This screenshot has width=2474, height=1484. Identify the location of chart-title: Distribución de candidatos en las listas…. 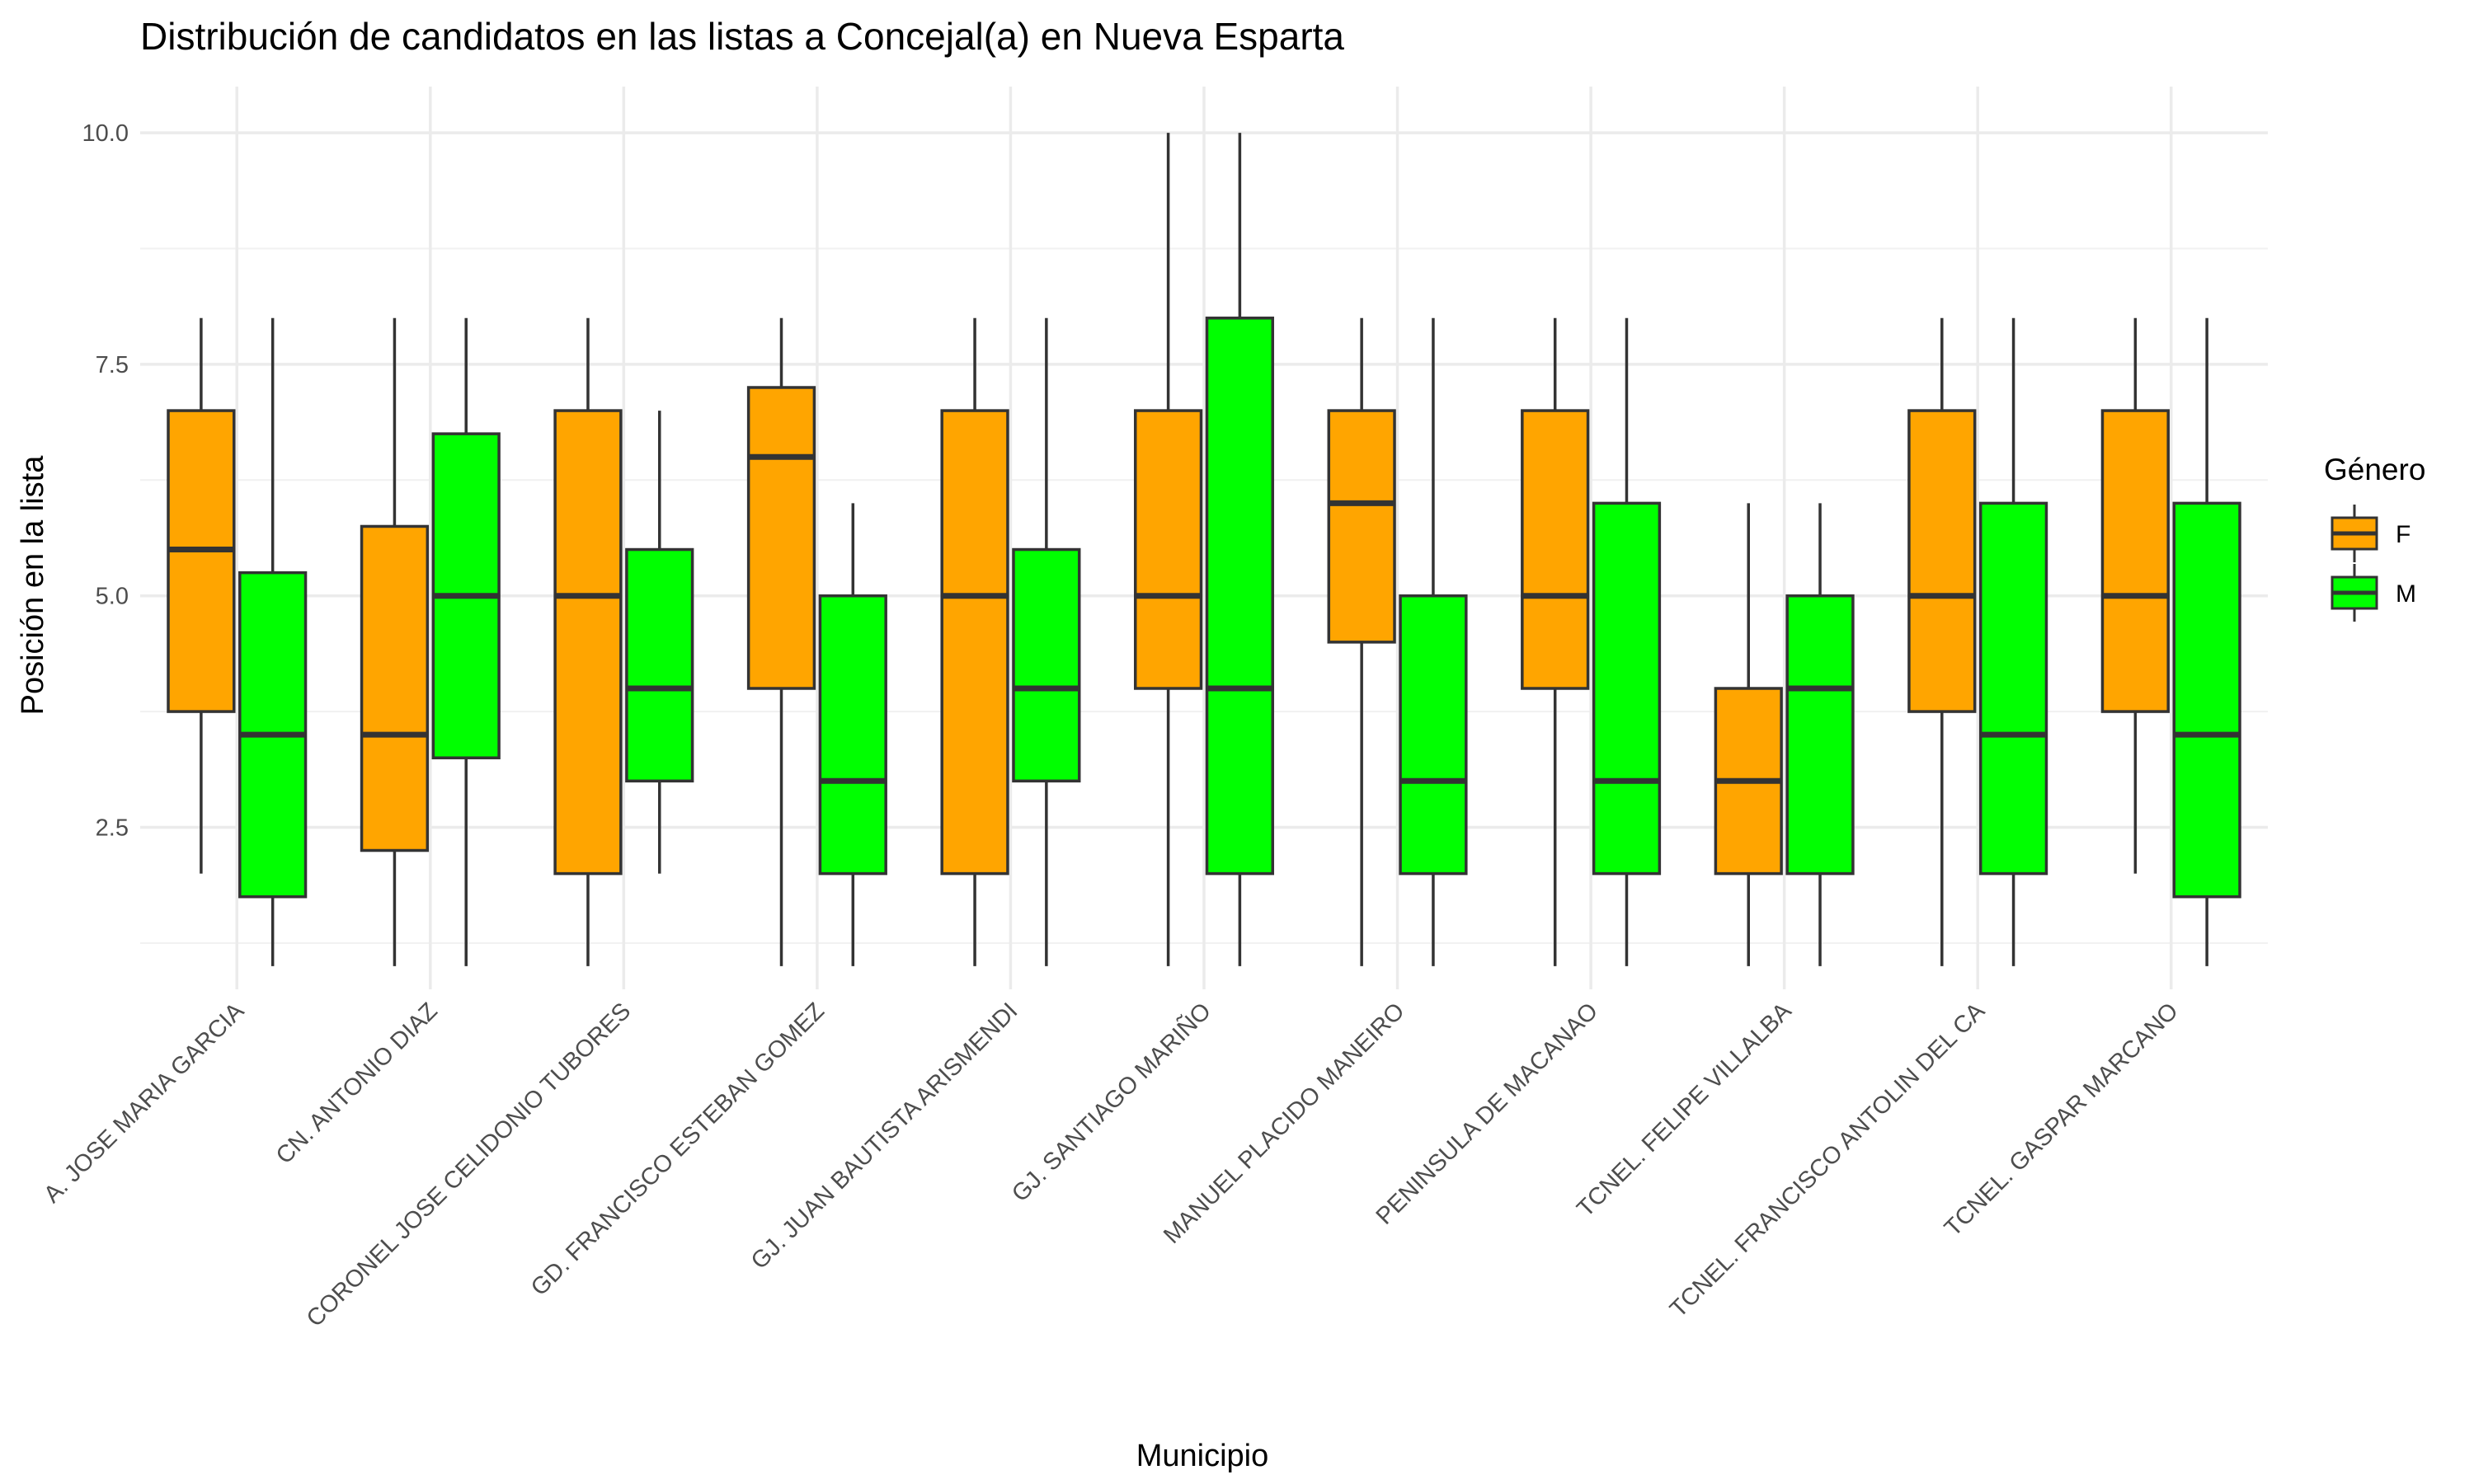
(742, 36).